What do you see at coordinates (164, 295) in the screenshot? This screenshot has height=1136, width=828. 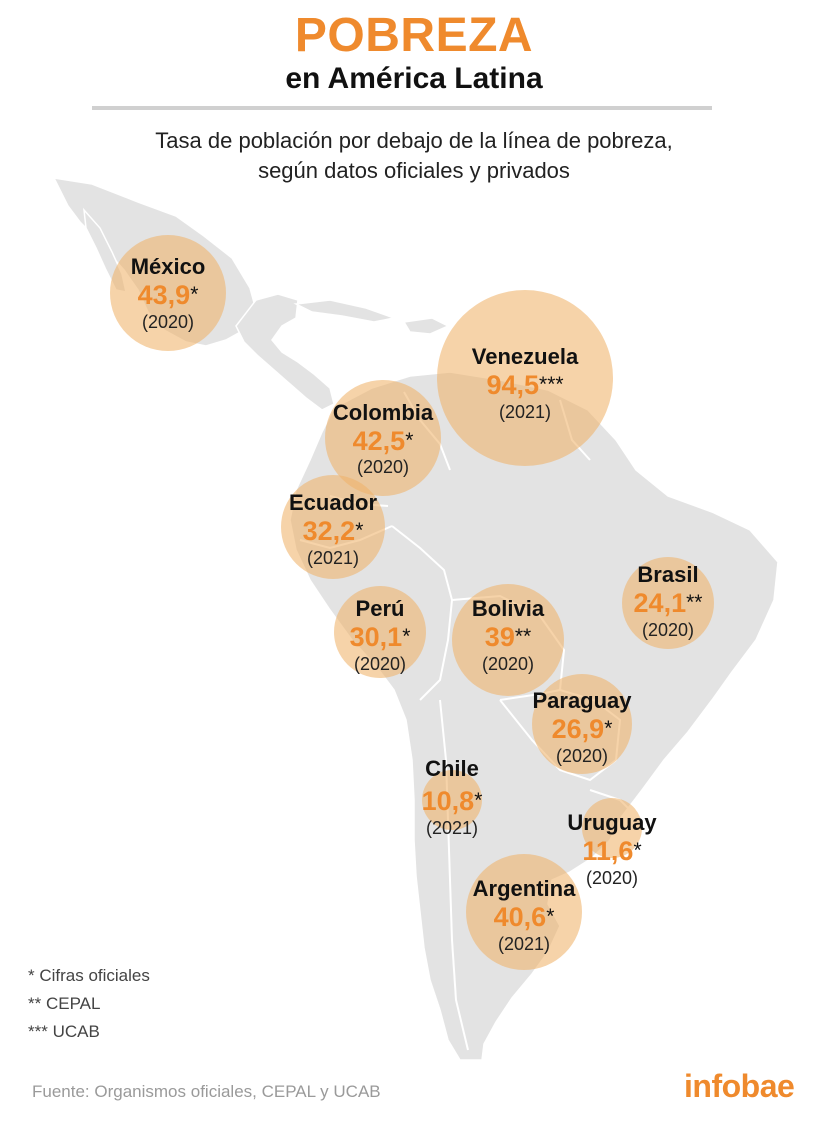 I see `rate-value-mexico: 43,9` at bounding box center [164, 295].